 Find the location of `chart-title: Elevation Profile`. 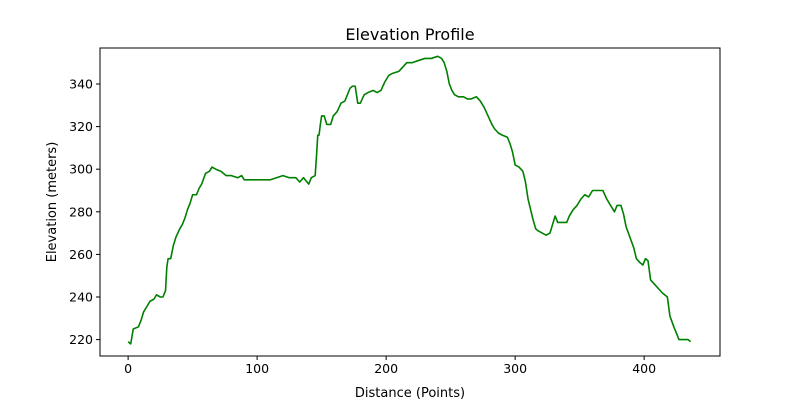

chart-title: Elevation Profile is located at coordinates (409, 34).